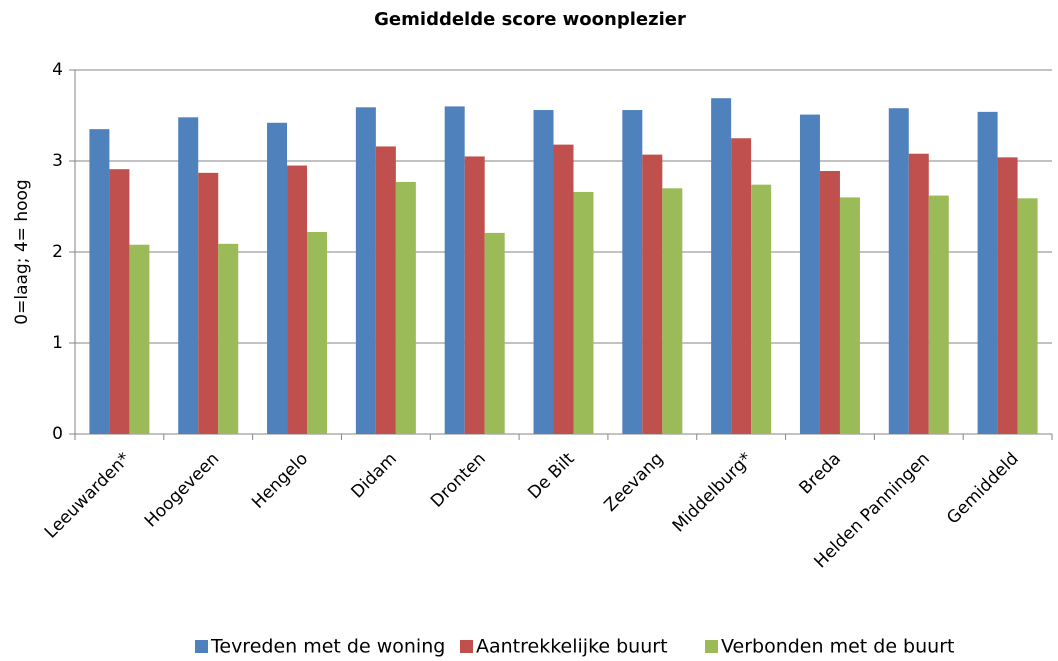 The image size is (1058, 661). I want to click on y-tick-label: 0, so click(57, 434).